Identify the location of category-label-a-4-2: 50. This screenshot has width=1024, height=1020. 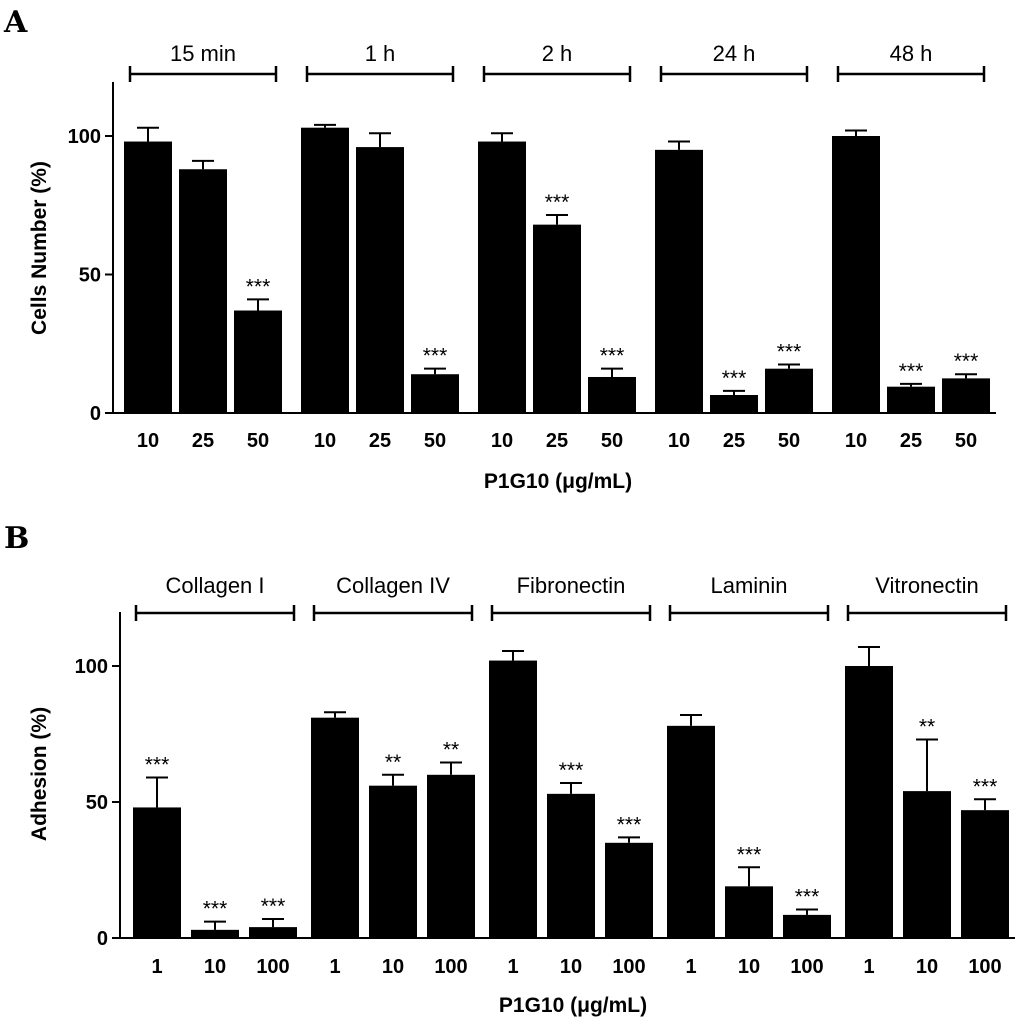
(966, 441).